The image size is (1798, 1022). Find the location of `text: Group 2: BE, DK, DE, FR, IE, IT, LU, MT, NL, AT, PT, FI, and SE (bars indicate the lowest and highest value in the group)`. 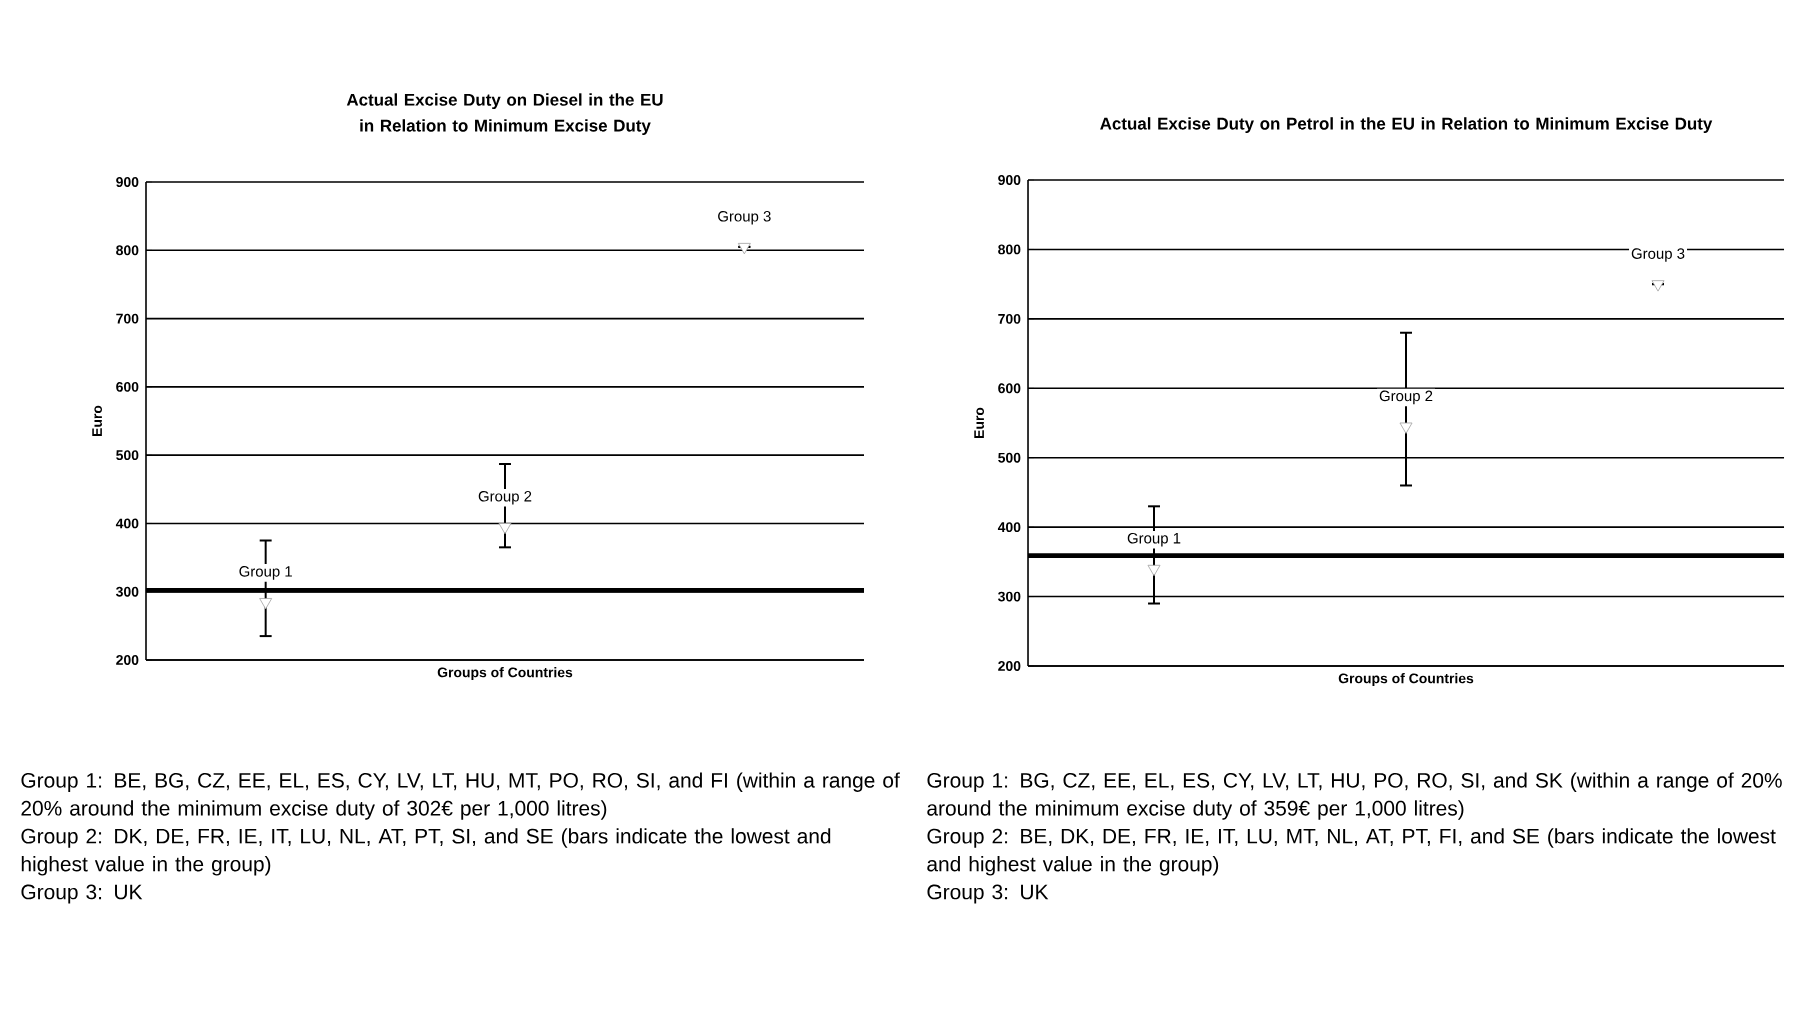

text: Group 2: BE, DK, DE, FR, IE, IT, LU, MT, NL, AT, PT, FI, and SE (bars indicate the lowest and highest value in the group) is located at coordinates (1351, 852).